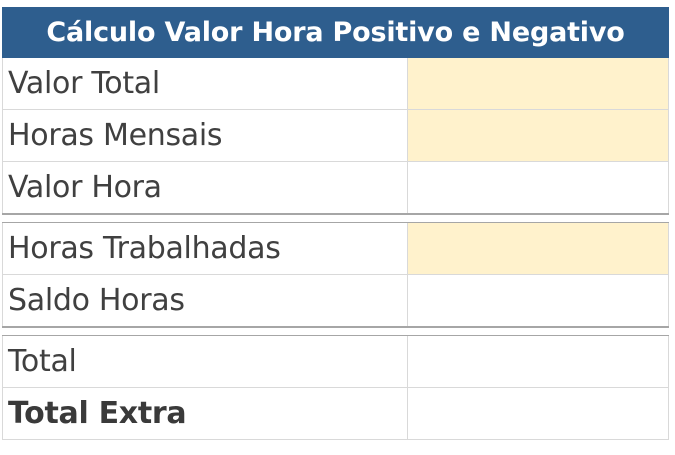  I want to click on cell-valor-hora, so click(538, 187).